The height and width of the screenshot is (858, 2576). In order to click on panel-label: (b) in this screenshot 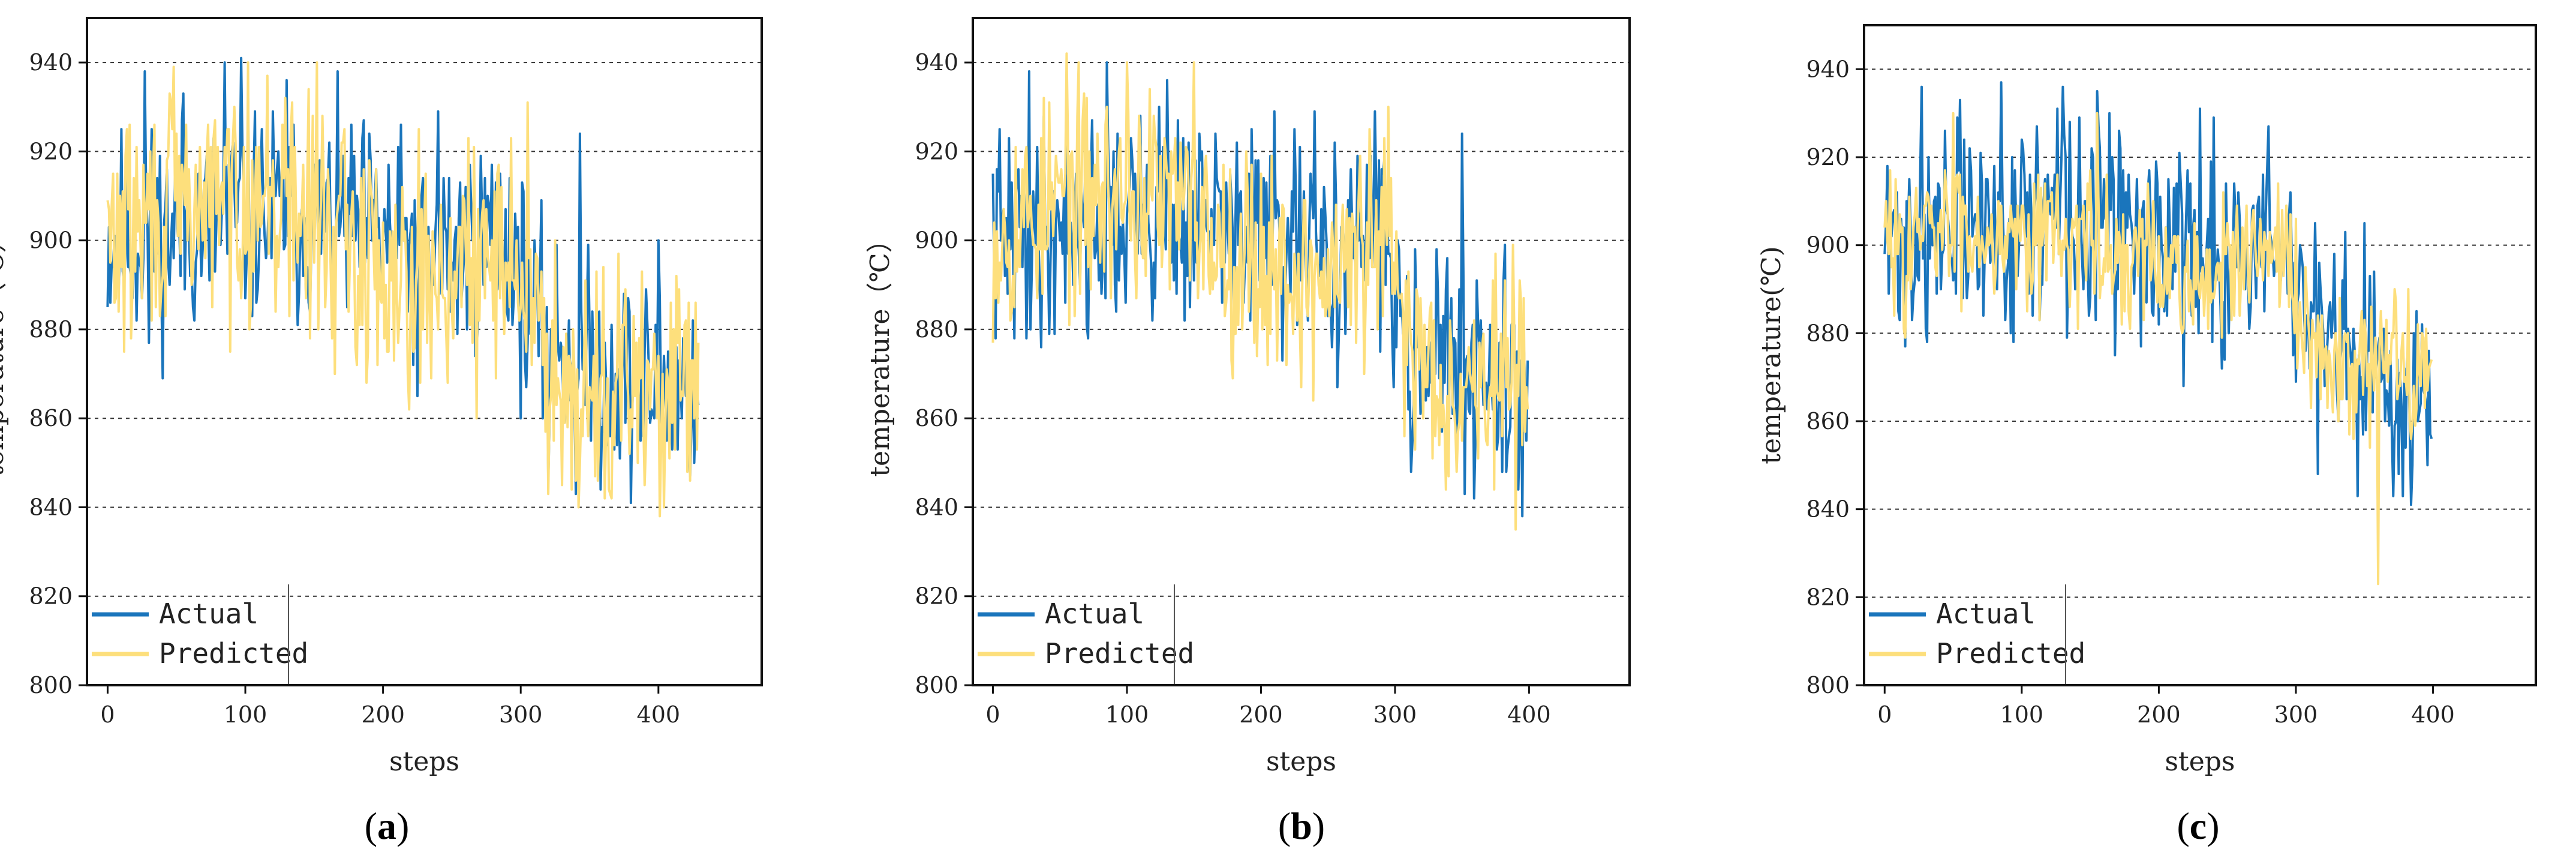, I will do `click(1302, 826)`.